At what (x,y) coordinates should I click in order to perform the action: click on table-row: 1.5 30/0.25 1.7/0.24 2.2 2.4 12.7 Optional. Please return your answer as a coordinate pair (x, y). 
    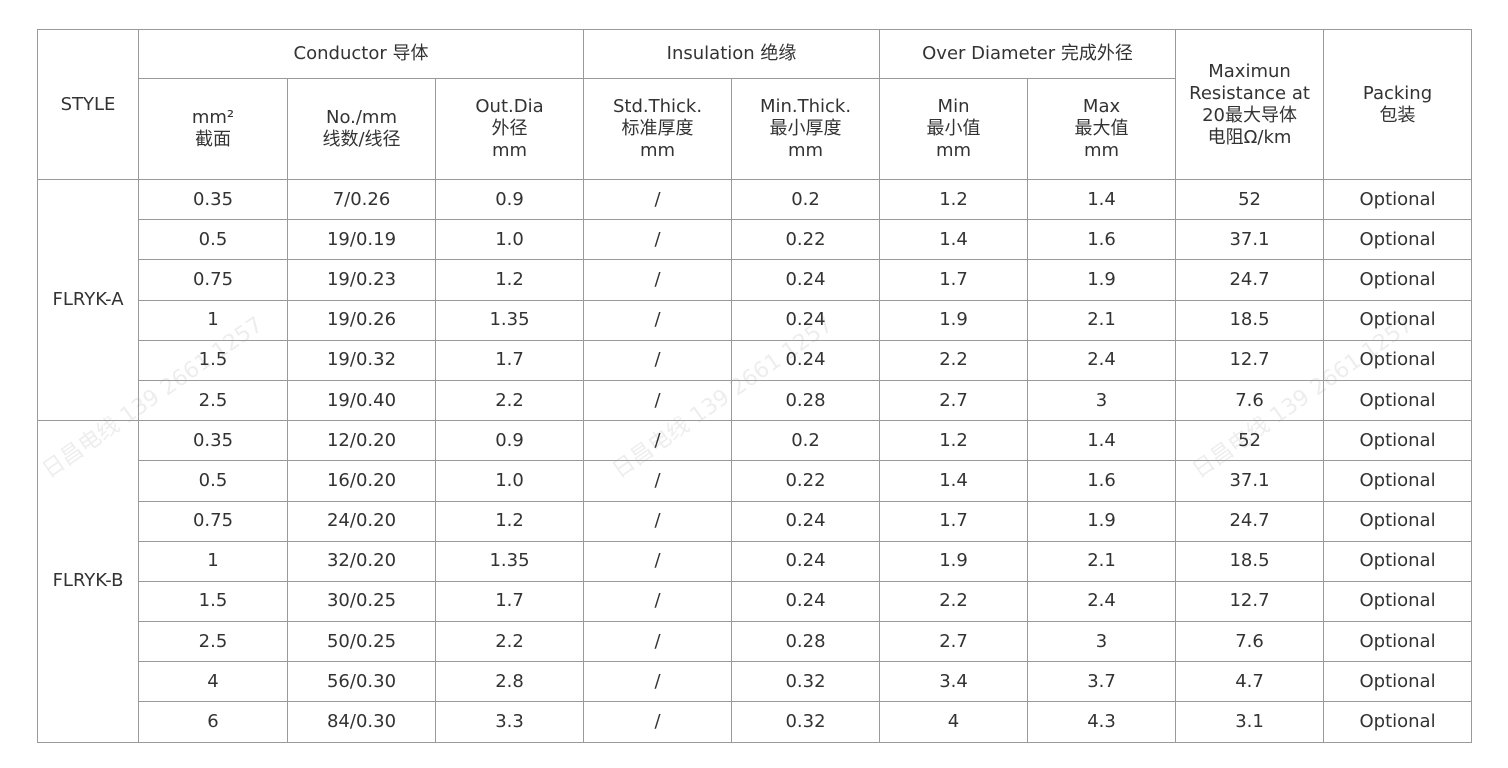
    Looking at the image, I should click on (755, 601).